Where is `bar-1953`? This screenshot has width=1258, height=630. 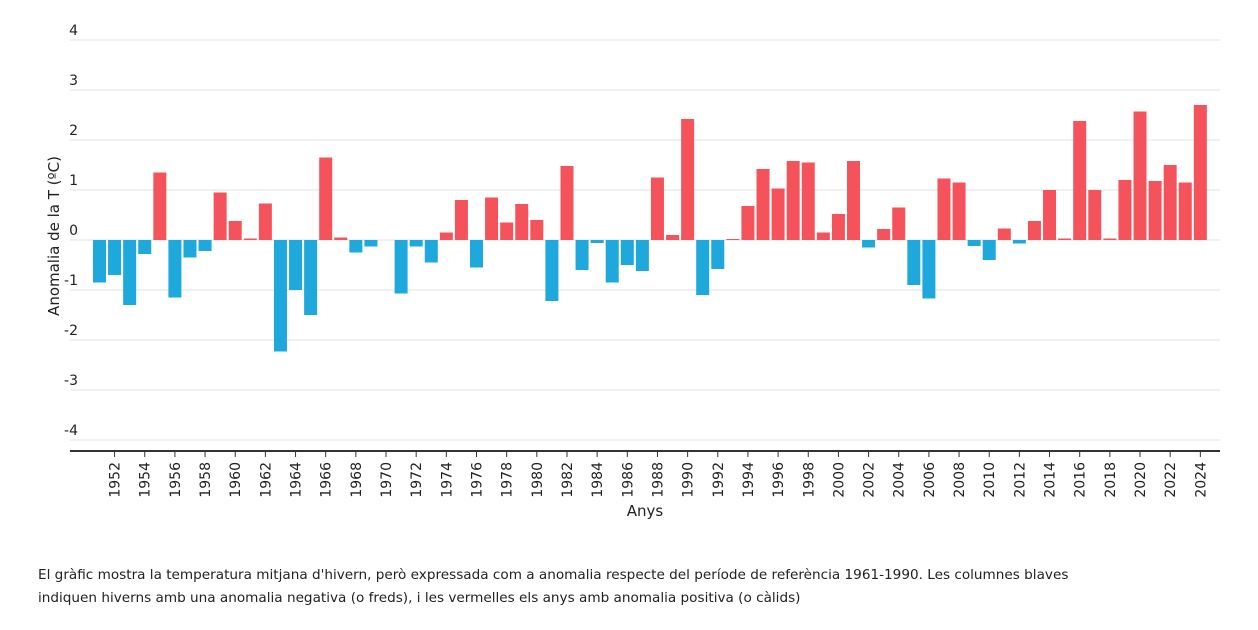
bar-1953 is located at coordinates (130, 272).